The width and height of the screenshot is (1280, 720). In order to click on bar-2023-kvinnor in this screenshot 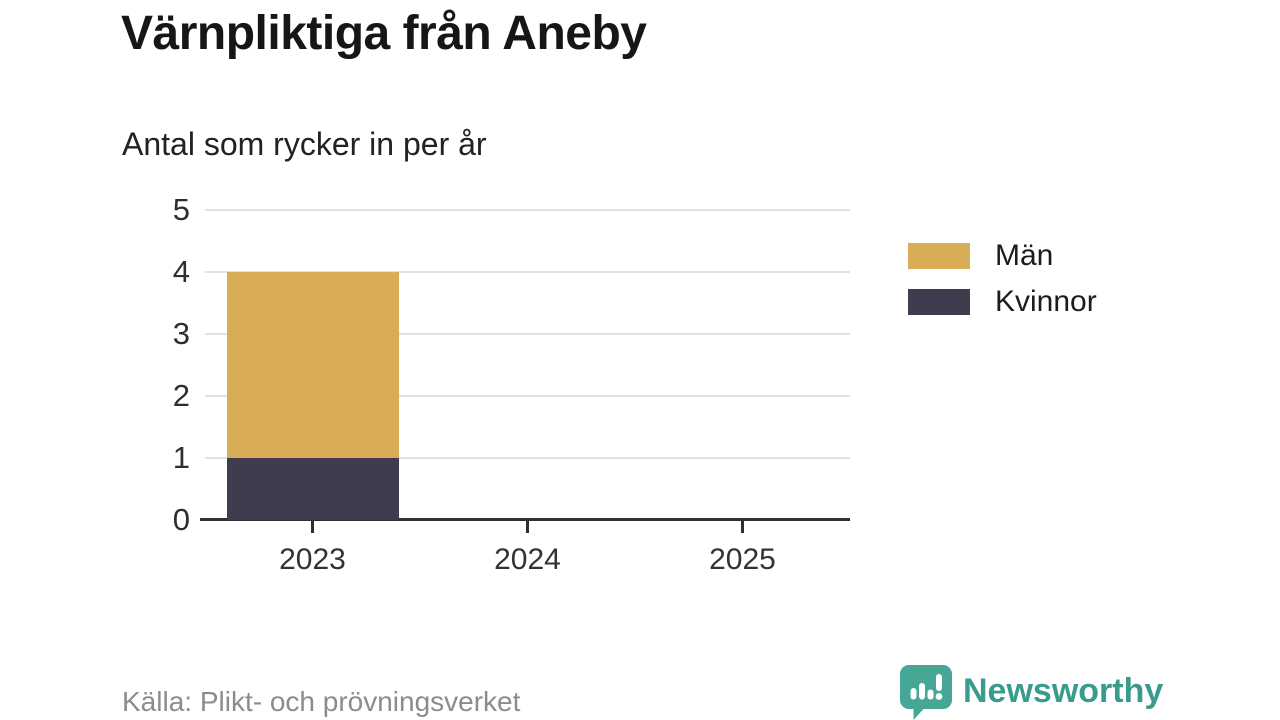, I will do `click(312, 489)`.